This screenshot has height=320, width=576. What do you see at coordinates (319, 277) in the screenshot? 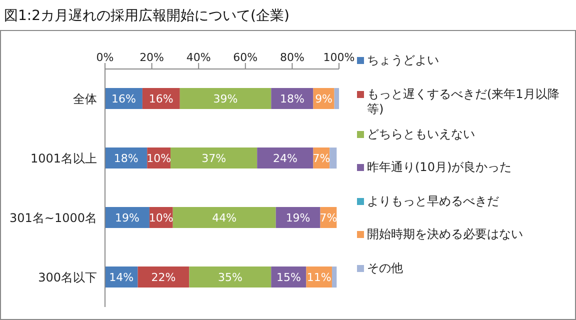
I see `data-label: 11%` at bounding box center [319, 277].